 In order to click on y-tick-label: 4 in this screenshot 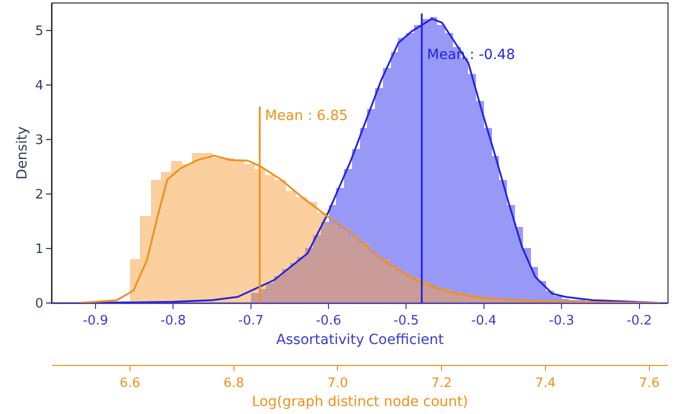, I will do `click(39, 86)`.